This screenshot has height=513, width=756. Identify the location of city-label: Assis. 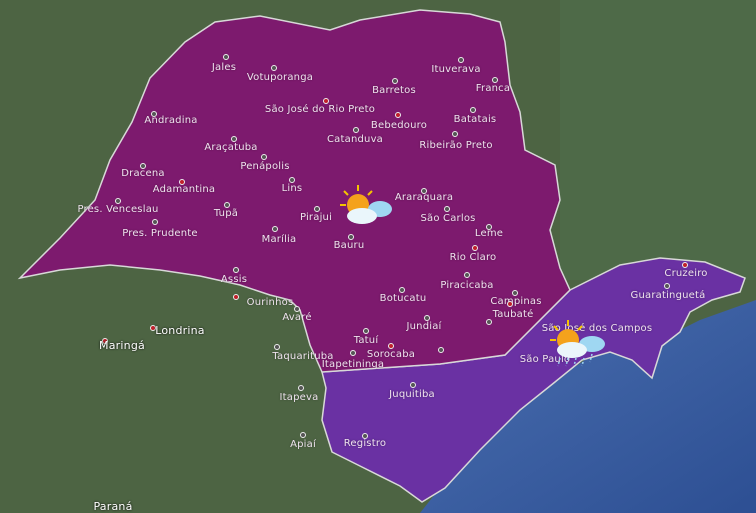
(234, 279).